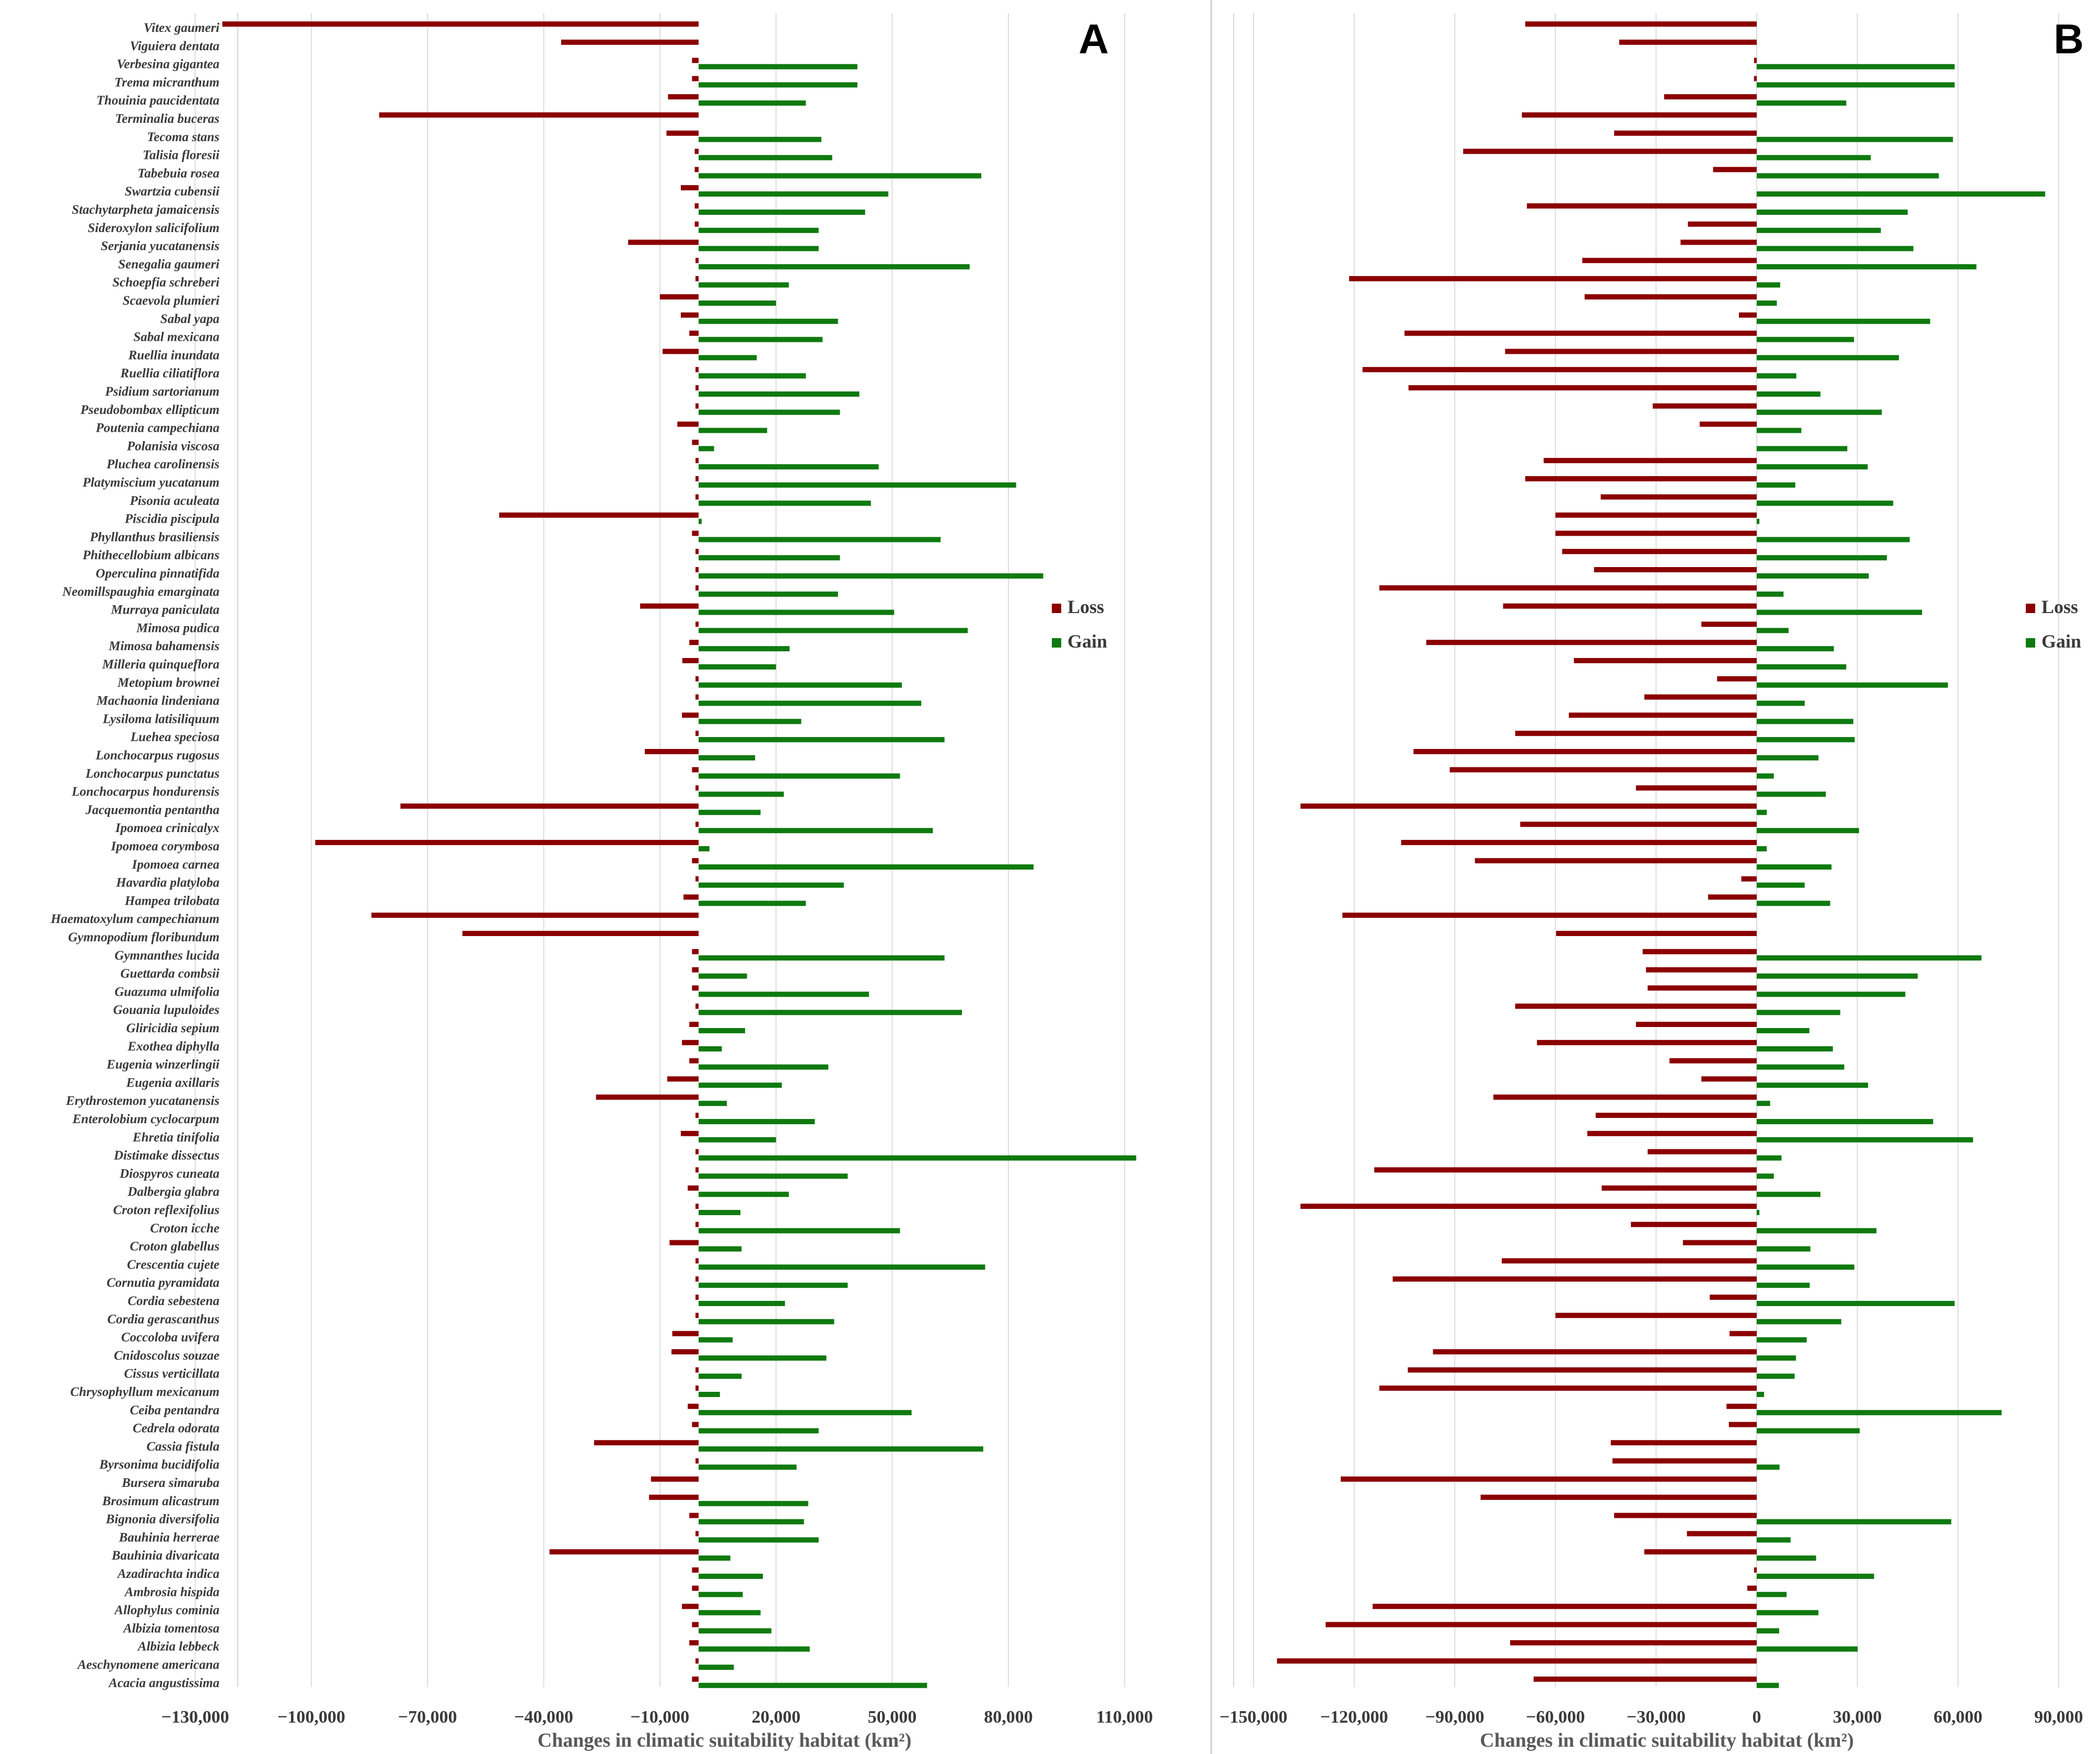  I want to click on x-tick-label: −40,000, so click(544, 1717).